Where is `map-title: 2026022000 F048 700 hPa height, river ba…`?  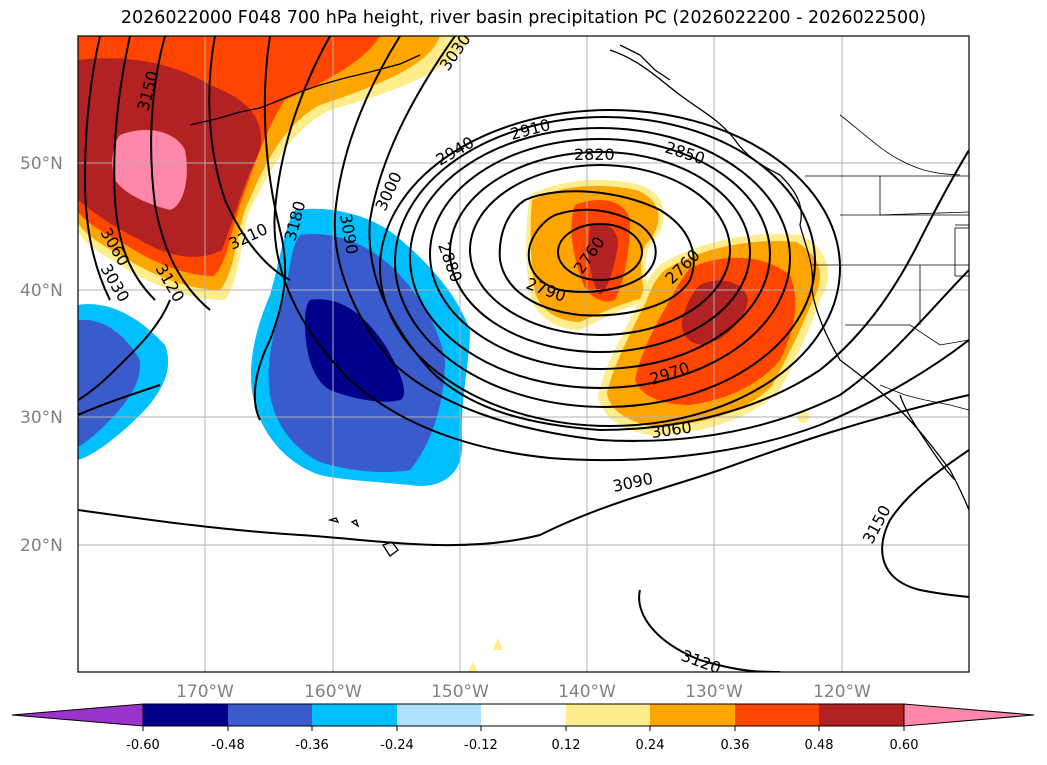
map-title: 2026022000 F048 700 hPa height, river ba… is located at coordinates (523, 18).